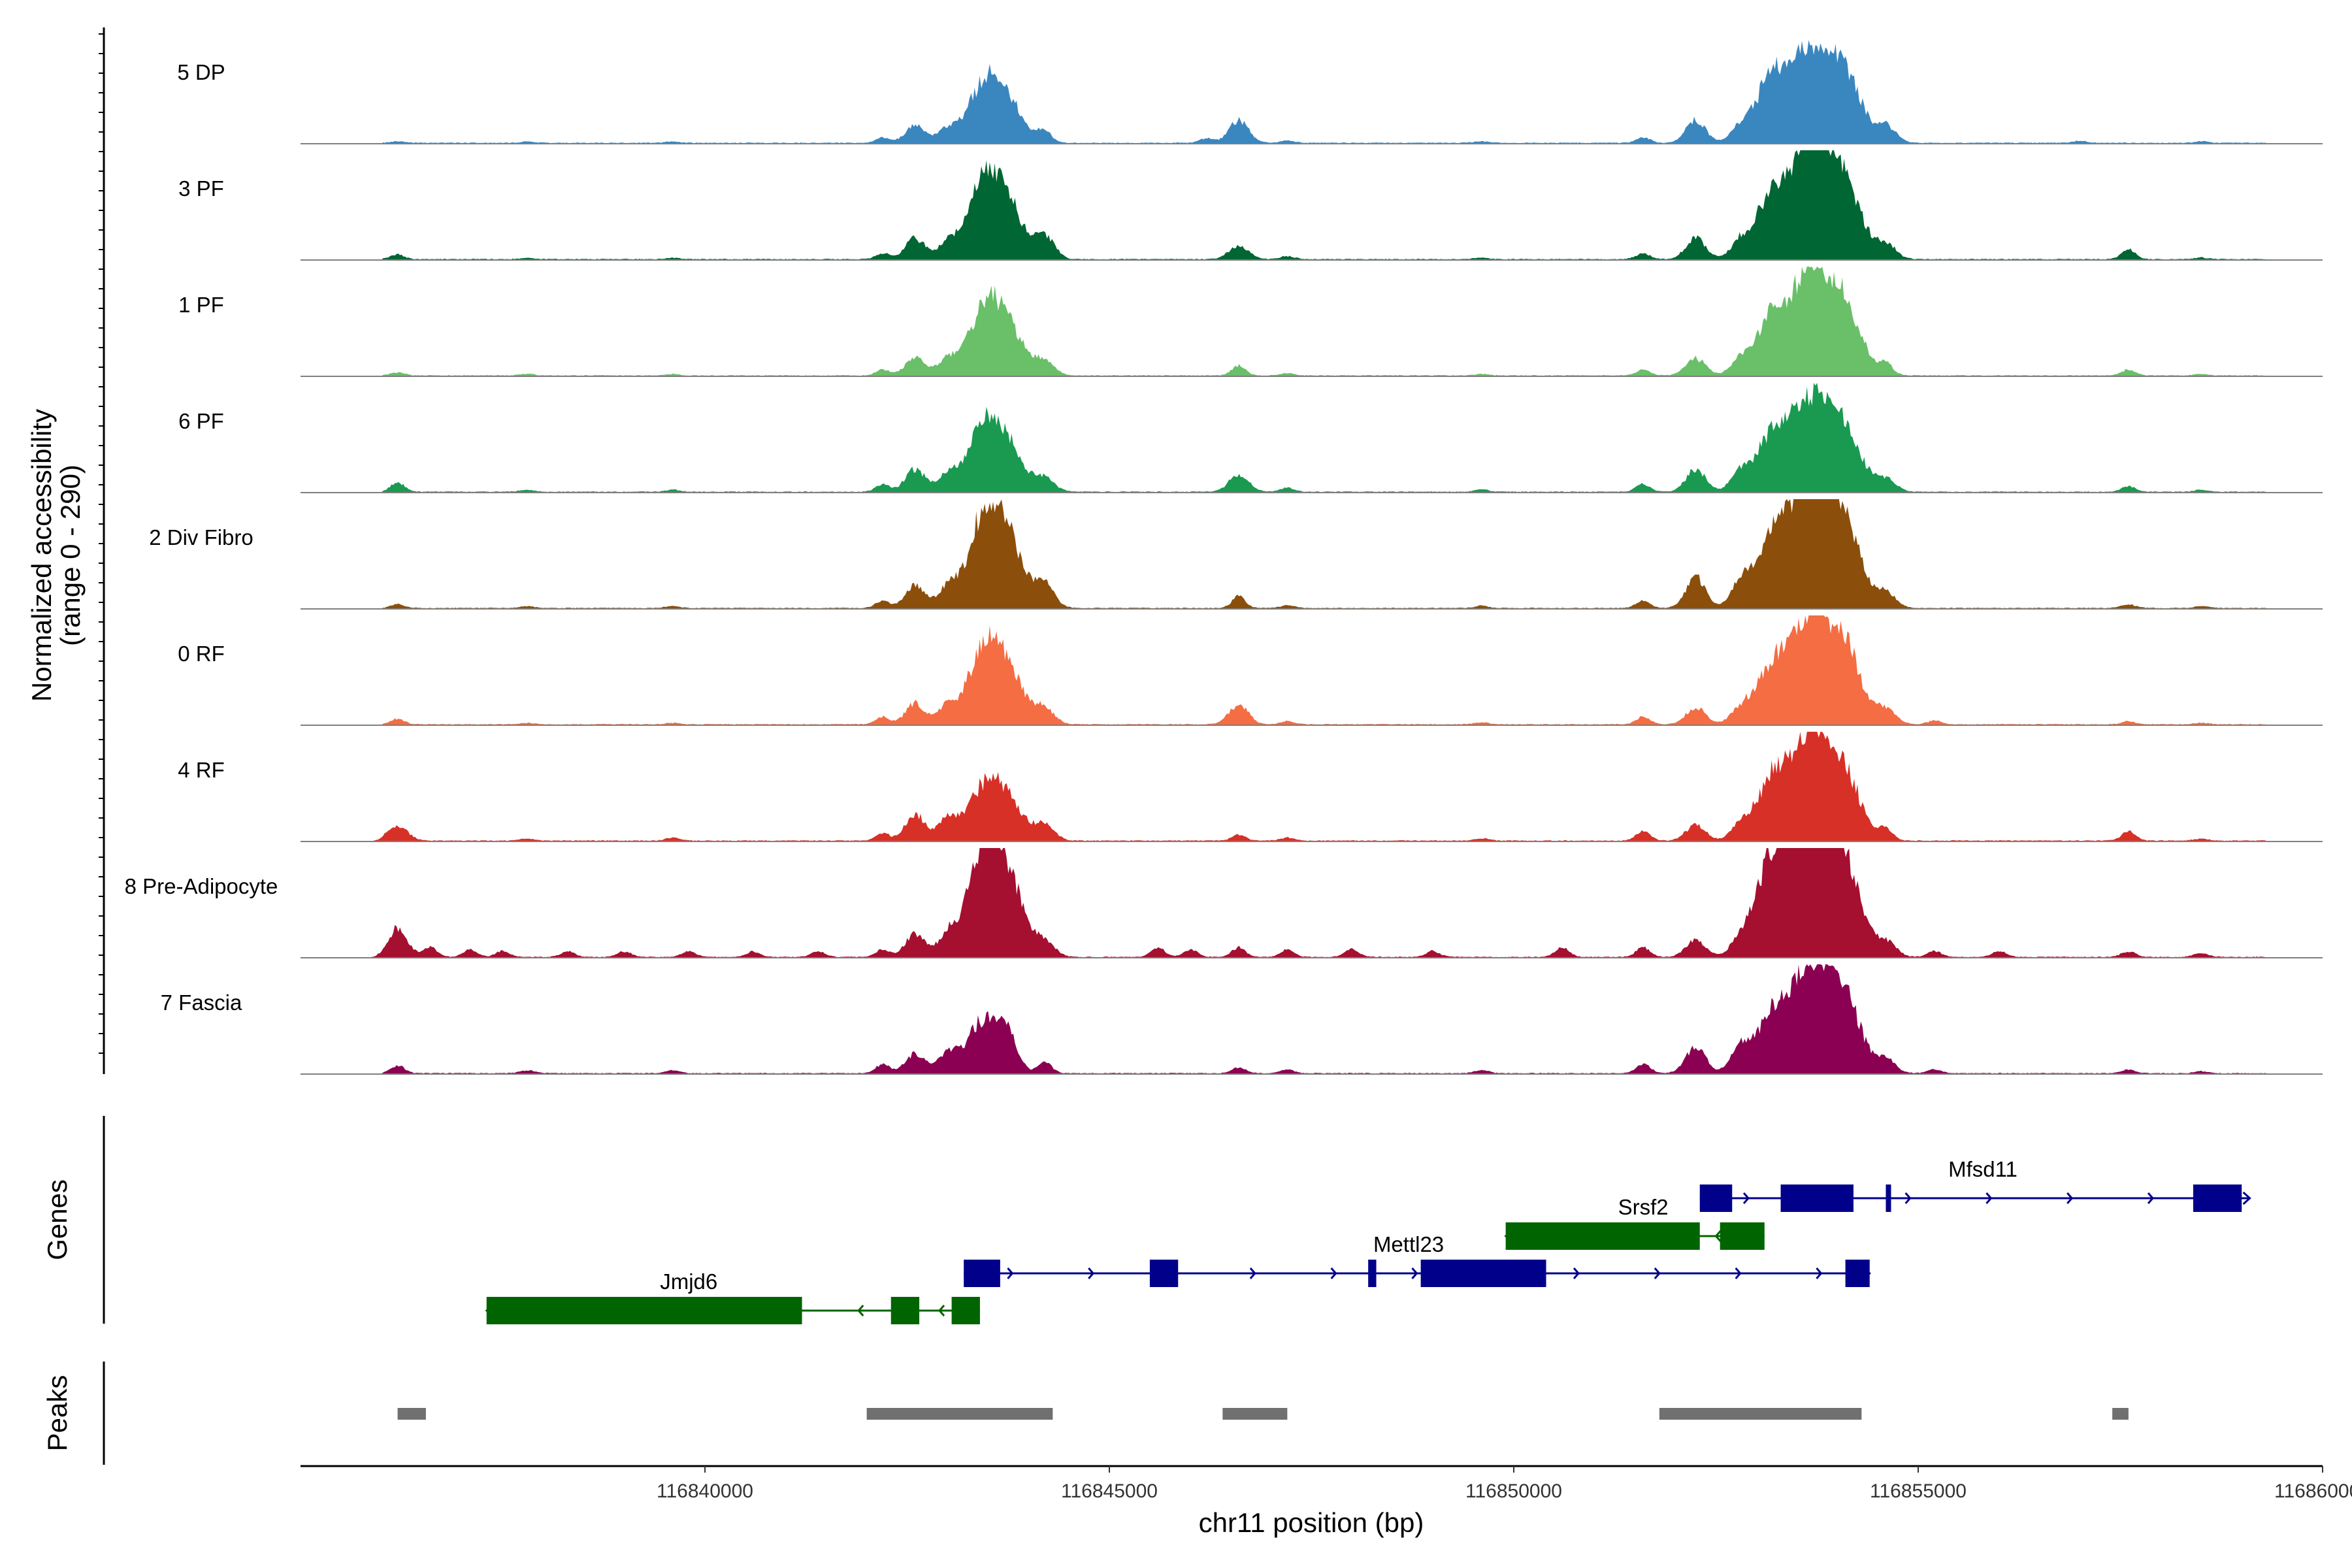  What do you see at coordinates (1975, 1184) in the screenshot?
I see `gene-mfsd11: Mfsd11` at bounding box center [1975, 1184].